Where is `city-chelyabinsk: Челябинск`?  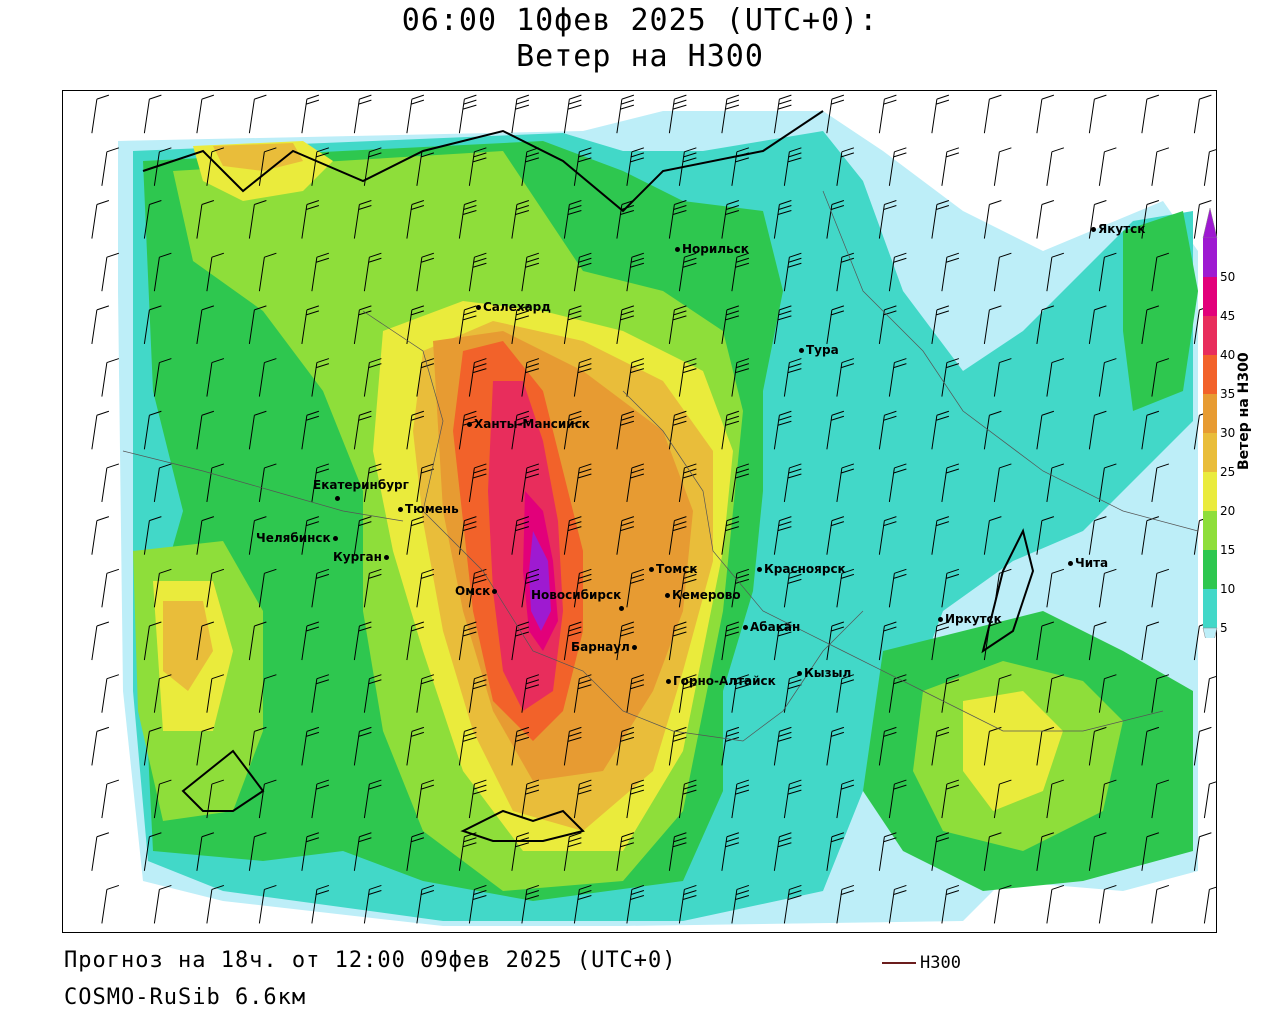
city-chelyabinsk: Челябинск is located at coordinates (298, 538).